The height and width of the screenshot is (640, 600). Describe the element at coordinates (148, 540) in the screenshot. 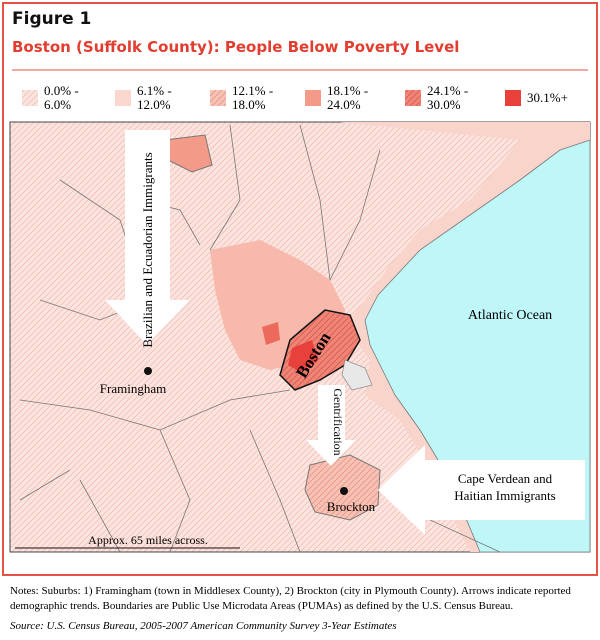

I see `scale-label: Approx. 65 miles across.` at that location.